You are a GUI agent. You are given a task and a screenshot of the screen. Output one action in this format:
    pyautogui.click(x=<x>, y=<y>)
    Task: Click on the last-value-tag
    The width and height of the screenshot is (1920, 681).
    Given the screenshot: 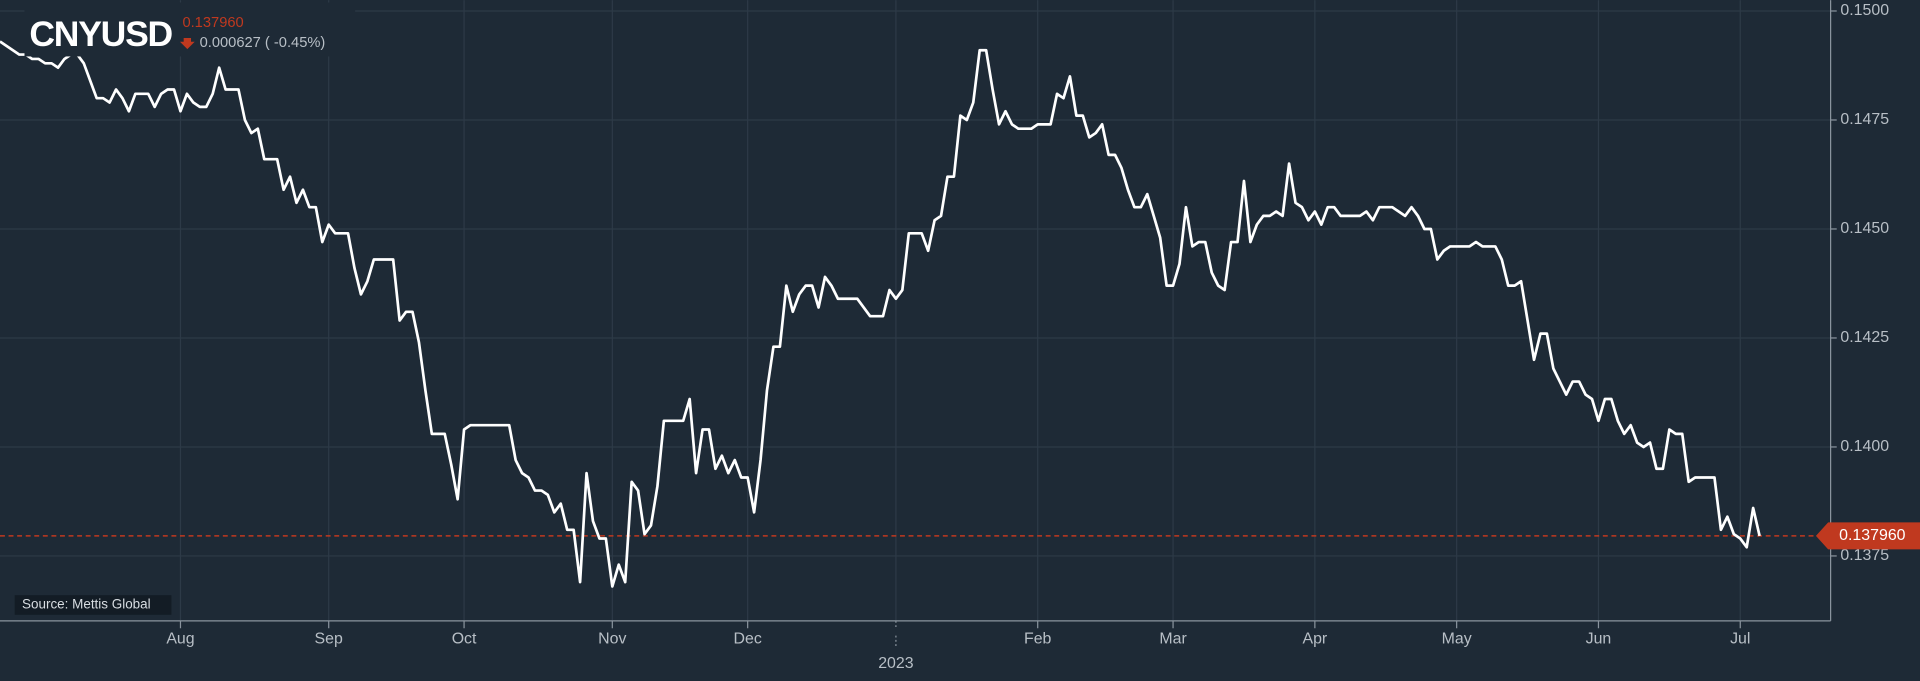 What is the action you would take?
    pyautogui.click(x=1867, y=536)
    